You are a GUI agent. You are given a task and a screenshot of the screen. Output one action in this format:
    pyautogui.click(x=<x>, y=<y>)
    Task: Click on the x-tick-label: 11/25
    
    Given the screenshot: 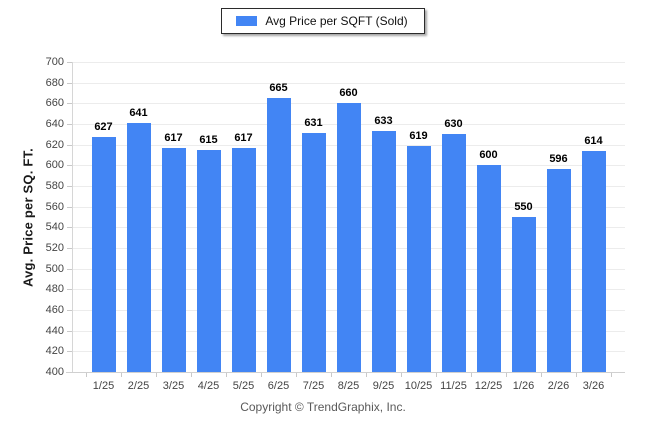 What is the action you would take?
    pyautogui.click(x=453, y=386)
    